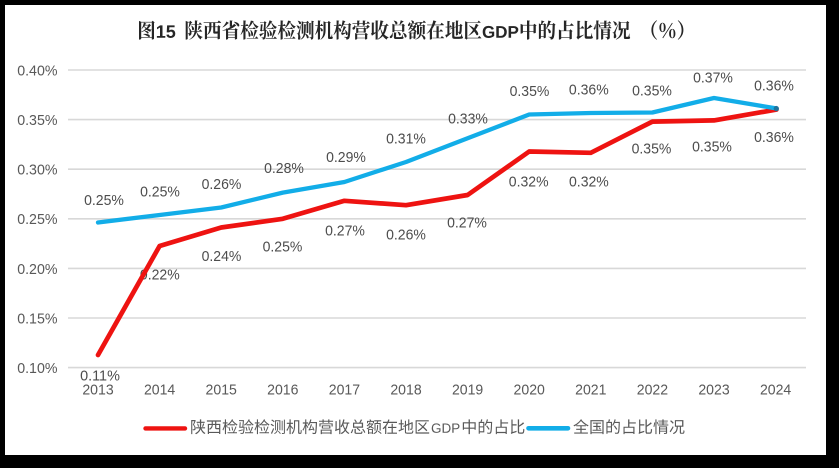 This screenshot has height=468, width=839. I want to click on svg-text: 2018, so click(405, 389).